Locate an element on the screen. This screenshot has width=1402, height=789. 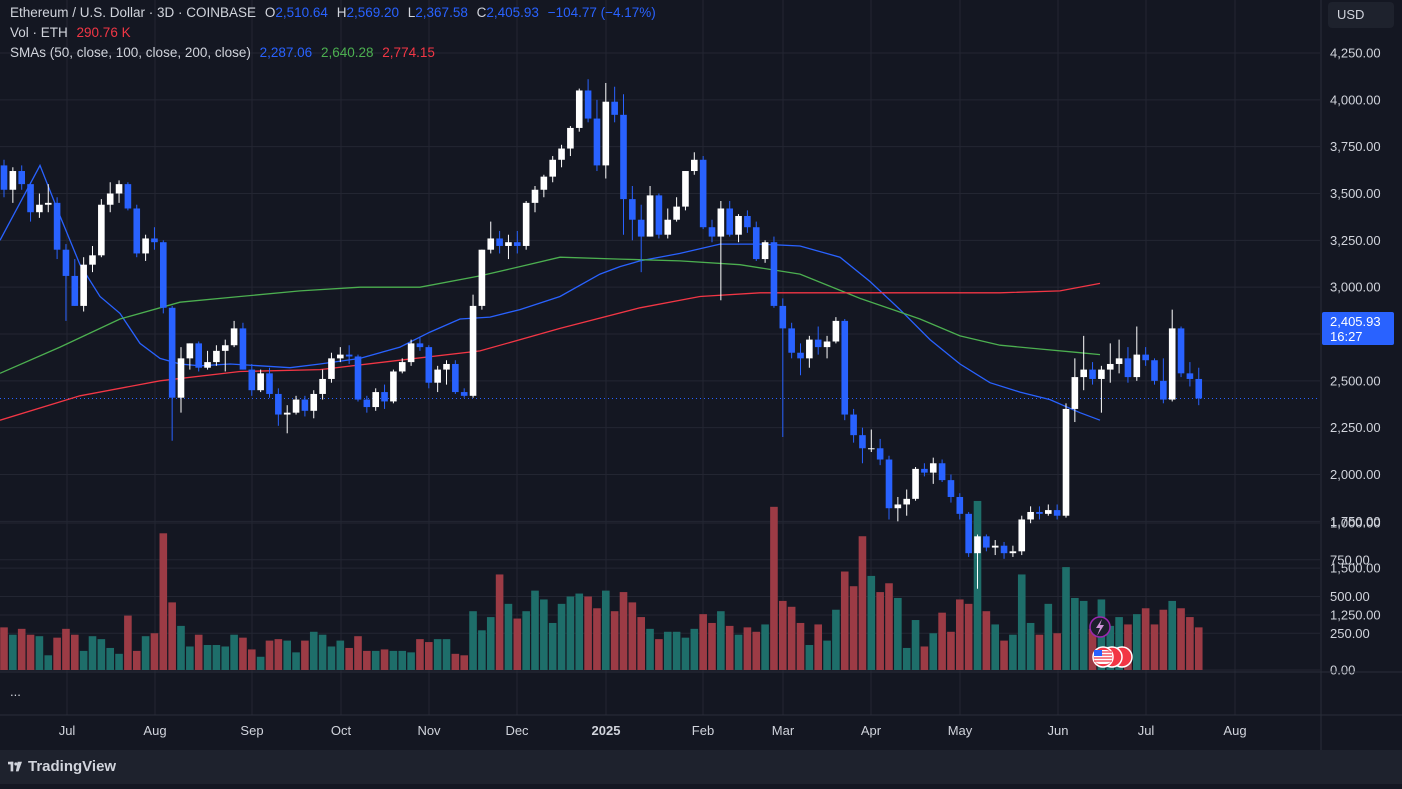
price-tick-label: 3,500.00 is located at coordinates (1355, 193).